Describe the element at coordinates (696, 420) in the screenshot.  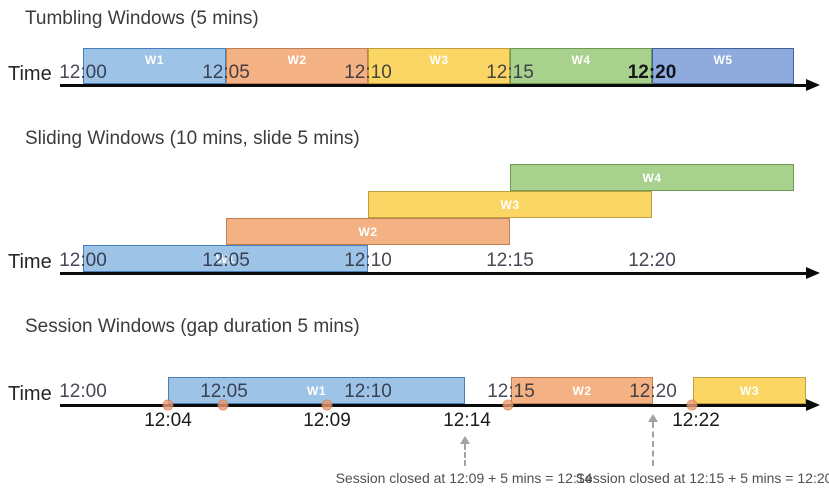
I see `event-time-label: 12:22` at that location.